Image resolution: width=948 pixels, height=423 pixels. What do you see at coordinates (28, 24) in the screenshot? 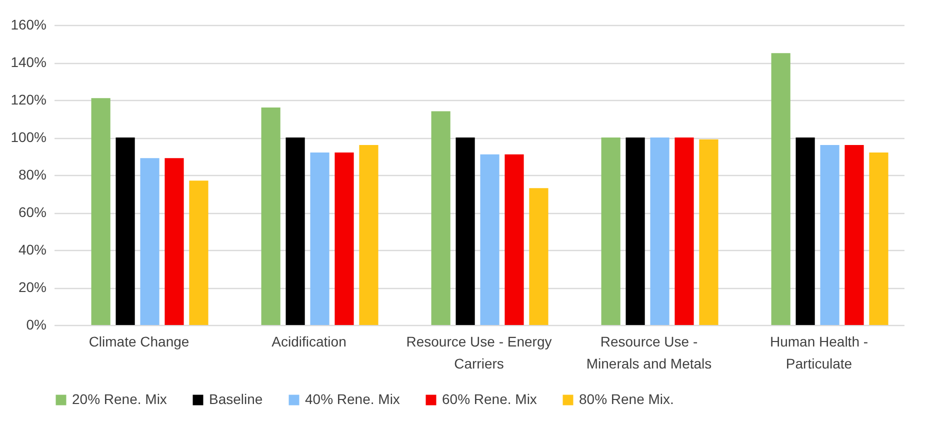
I see `y-tick-label: 160%` at bounding box center [28, 24].